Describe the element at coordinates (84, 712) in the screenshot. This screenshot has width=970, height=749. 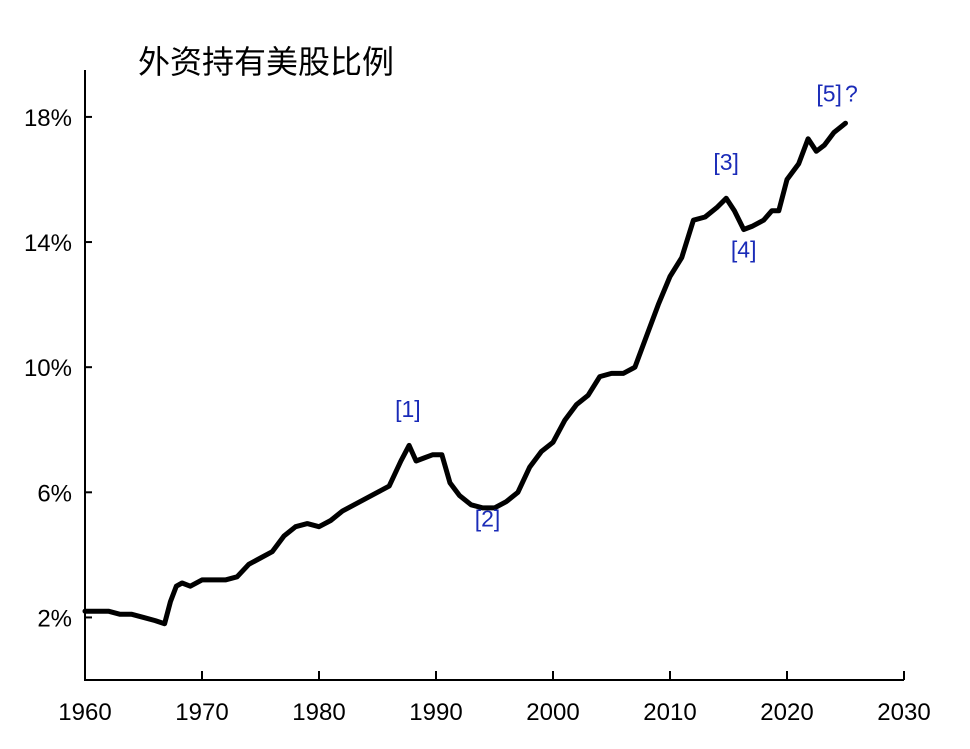
I see `x-tick-label: 1960` at that location.